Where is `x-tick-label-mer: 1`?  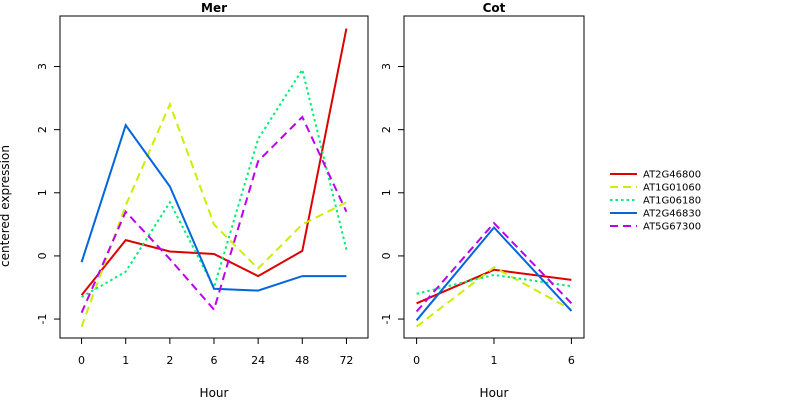 x-tick-label-mer: 1 is located at coordinates (125, 360).